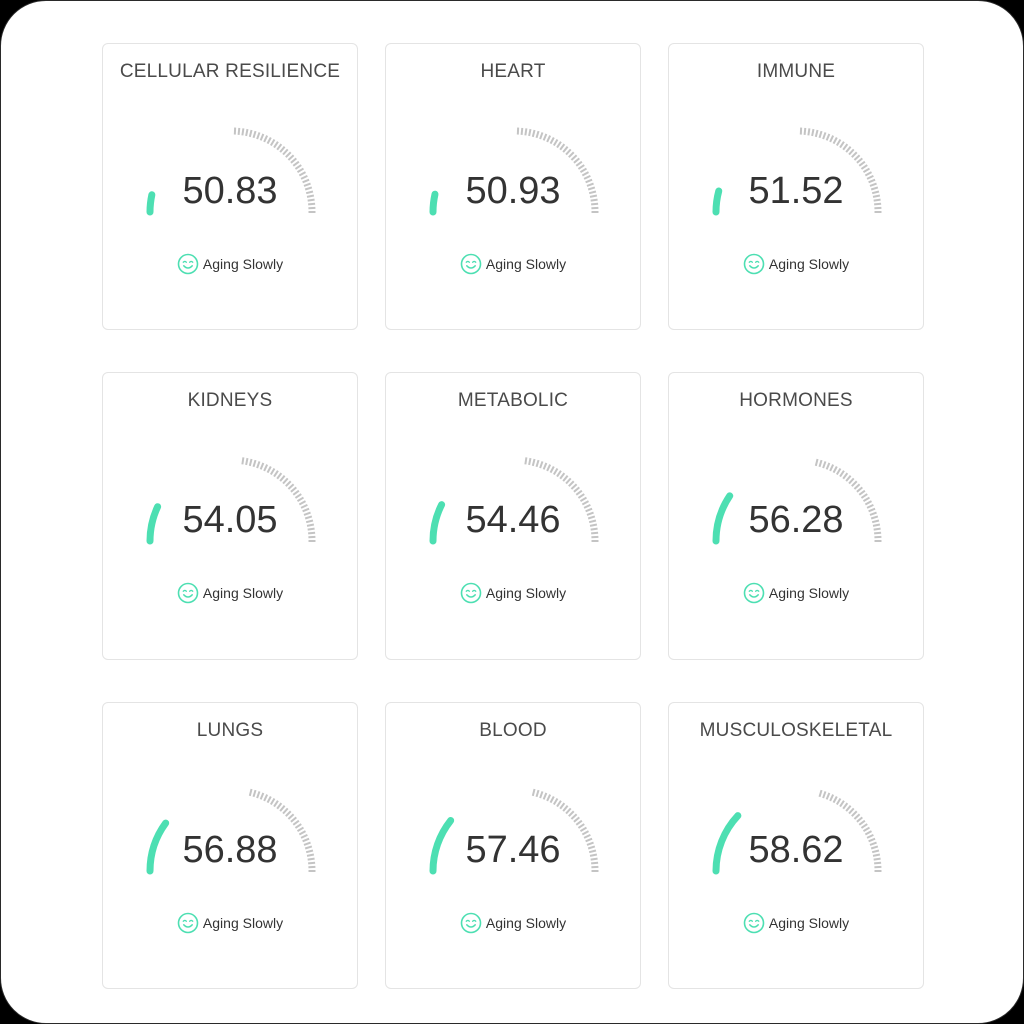  I want to click on score-card-blood: BLOOD 57.46 Aging Slowly, so click(513, 845).